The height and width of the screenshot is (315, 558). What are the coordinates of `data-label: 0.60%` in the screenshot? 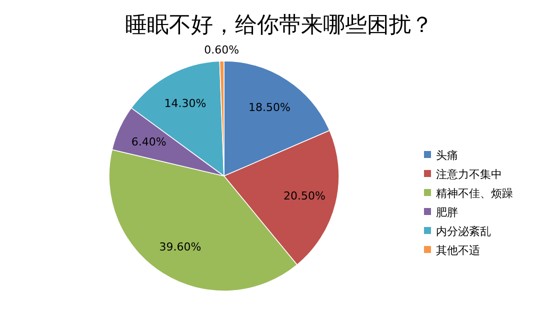 It's located at (222, 50).